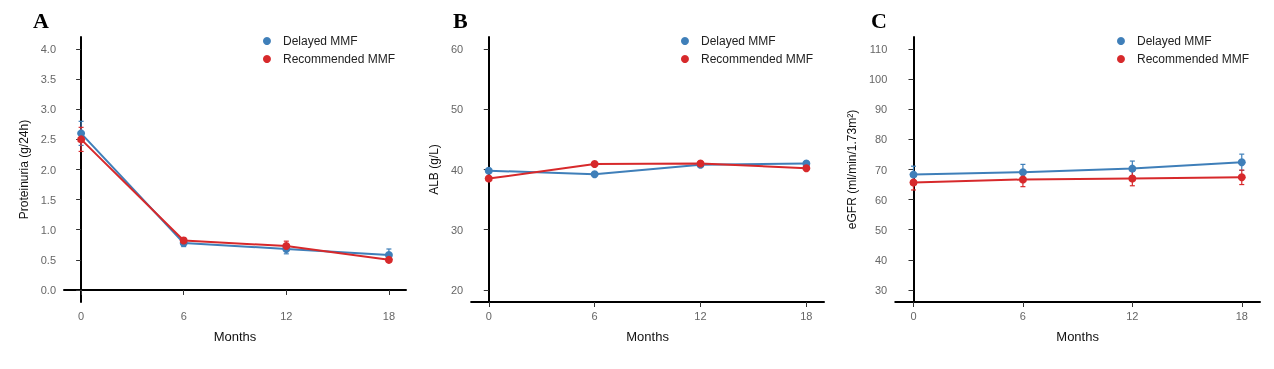  Describe the element at coordinates (48, 49) in the screenshot. I see `y-tick-label: 4.0` at that location.